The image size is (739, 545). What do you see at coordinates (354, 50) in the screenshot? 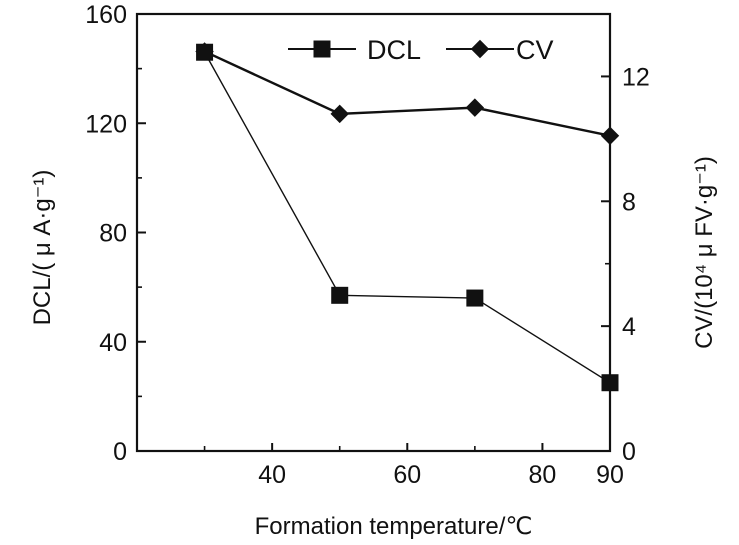
I see `legend-entry-dcl: DCL` at bounding box center [354, 50].